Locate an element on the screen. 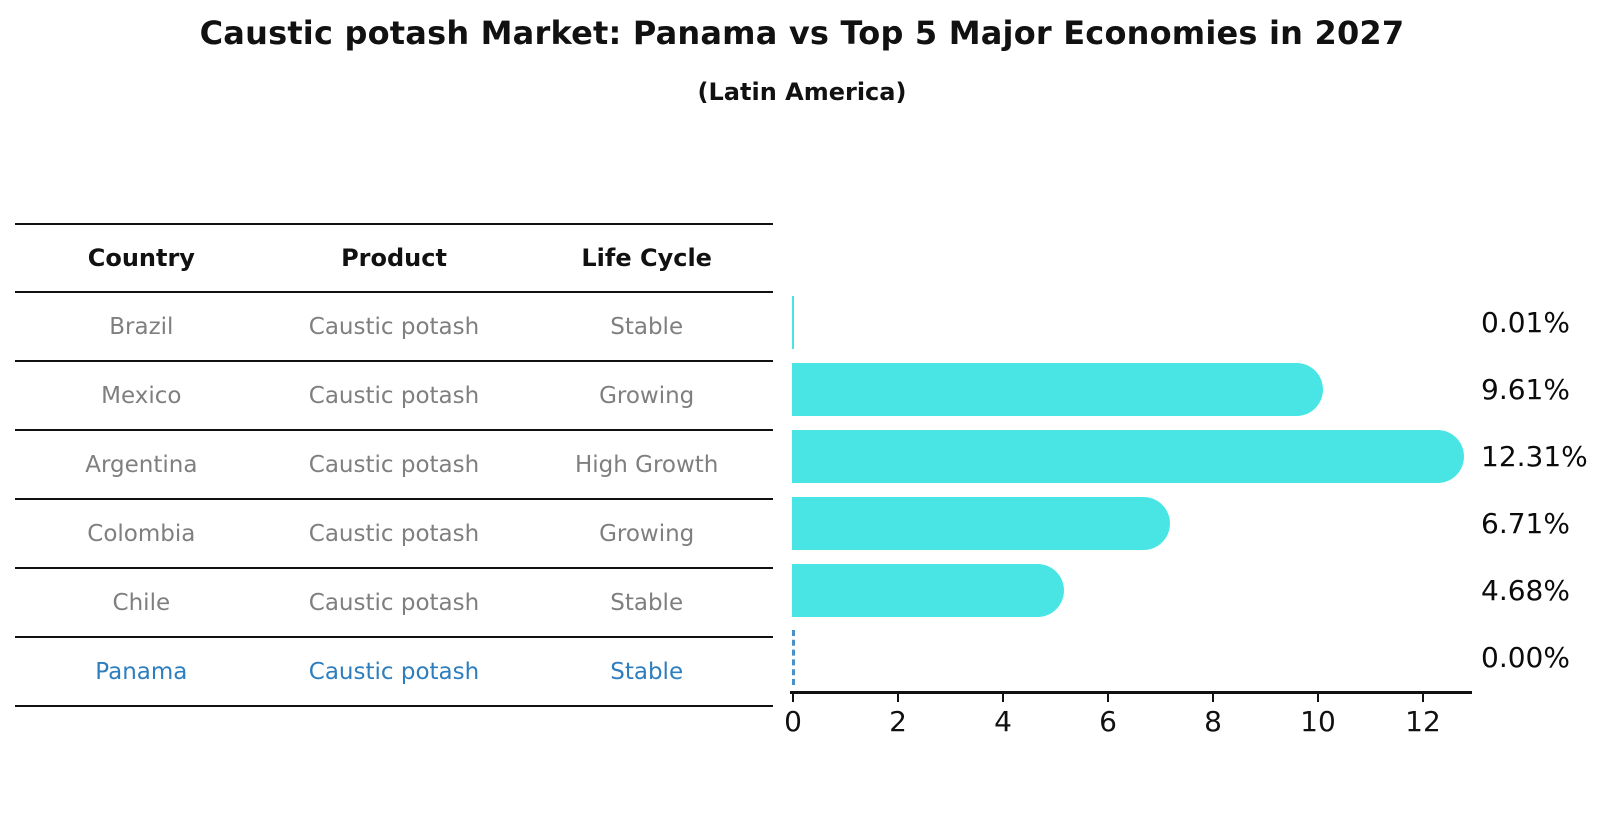  cell-country: Brazil is located at coordinates (141, 326).